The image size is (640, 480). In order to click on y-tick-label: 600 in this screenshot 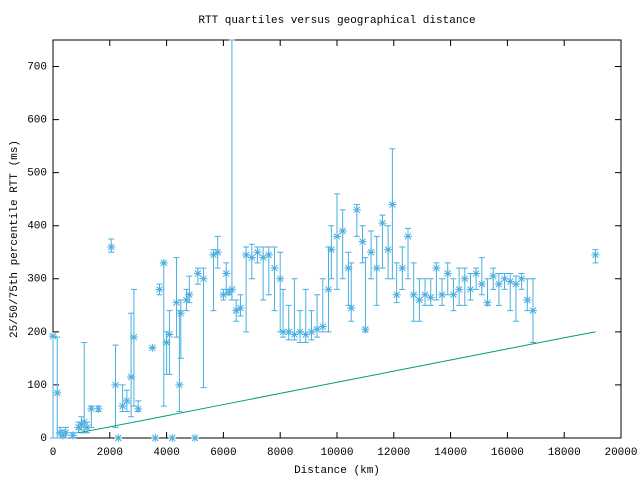, I will do `click(37, 121)`.